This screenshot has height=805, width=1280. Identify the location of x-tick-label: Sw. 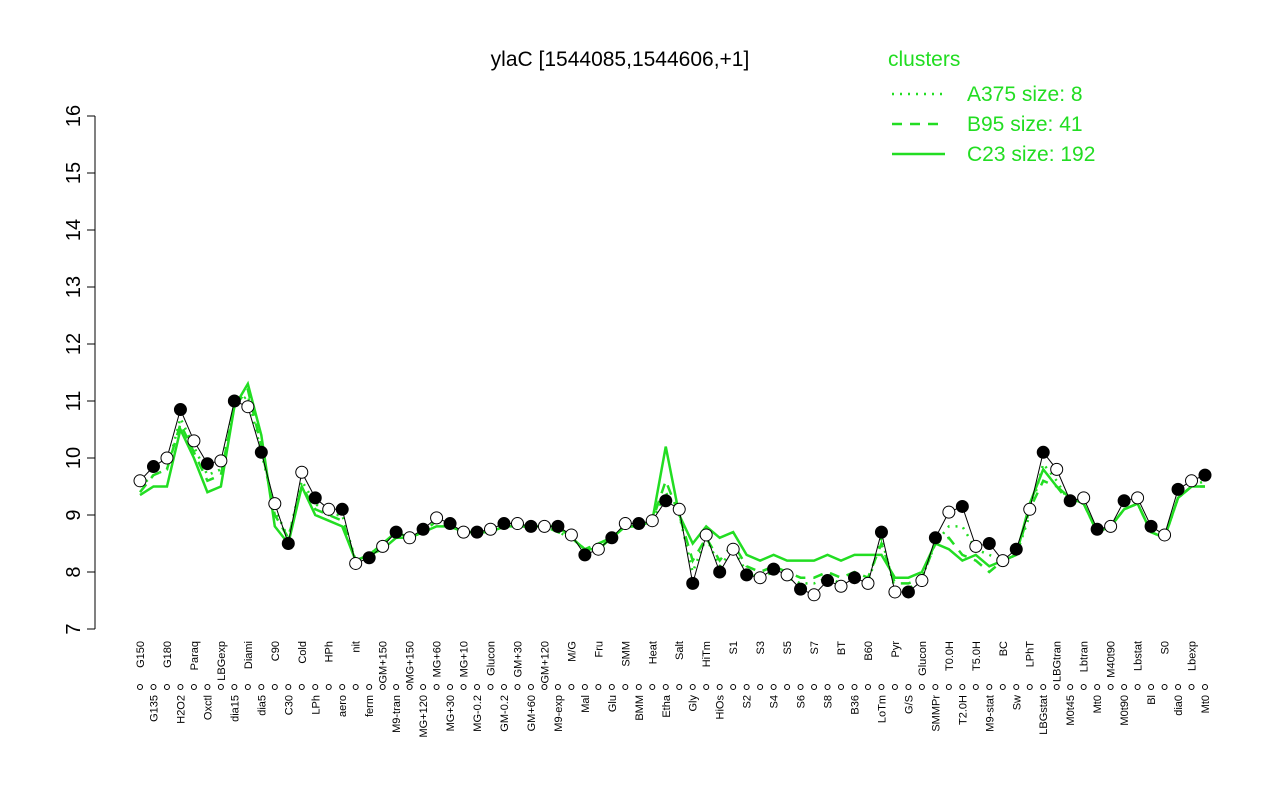
(1017, 702).